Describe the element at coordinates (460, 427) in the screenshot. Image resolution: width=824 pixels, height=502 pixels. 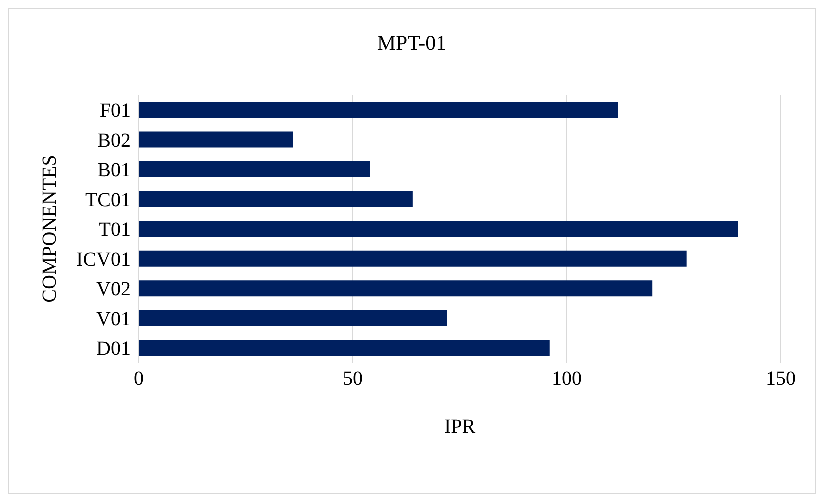
I see `x-axis-title: IPR` at that location.